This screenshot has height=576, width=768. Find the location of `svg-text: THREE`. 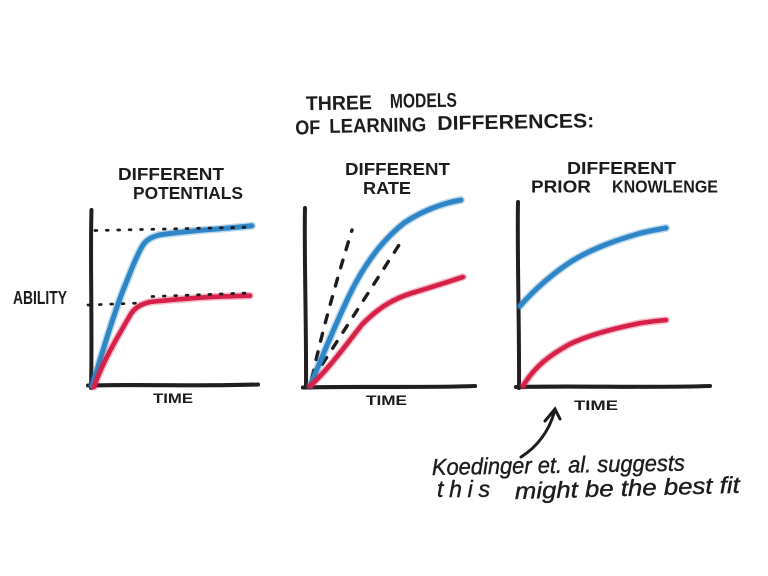

svg-text: THREE is located at coordinates (339, 103).